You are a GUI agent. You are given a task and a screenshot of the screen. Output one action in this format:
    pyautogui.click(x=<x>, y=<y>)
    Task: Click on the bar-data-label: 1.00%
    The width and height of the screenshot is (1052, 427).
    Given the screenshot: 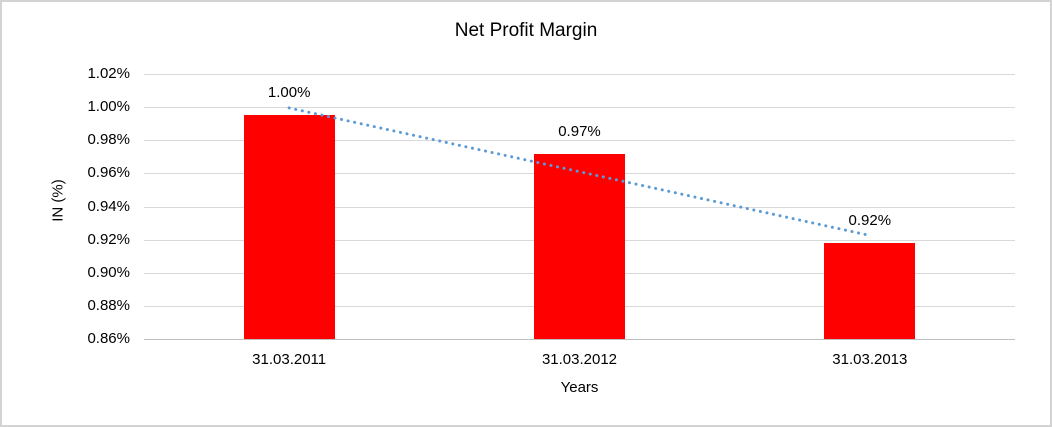 What is the action you would take?
    pyautogui.click(x=289, y=93)
    